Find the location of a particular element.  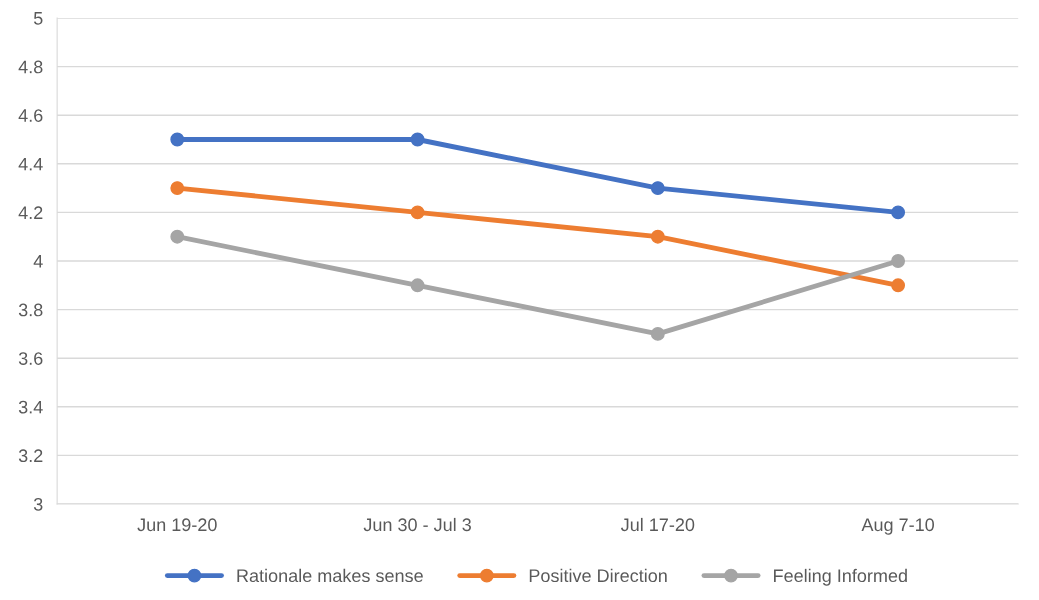

y-tick-label: 4.2 is located at coordinates (30, 212).